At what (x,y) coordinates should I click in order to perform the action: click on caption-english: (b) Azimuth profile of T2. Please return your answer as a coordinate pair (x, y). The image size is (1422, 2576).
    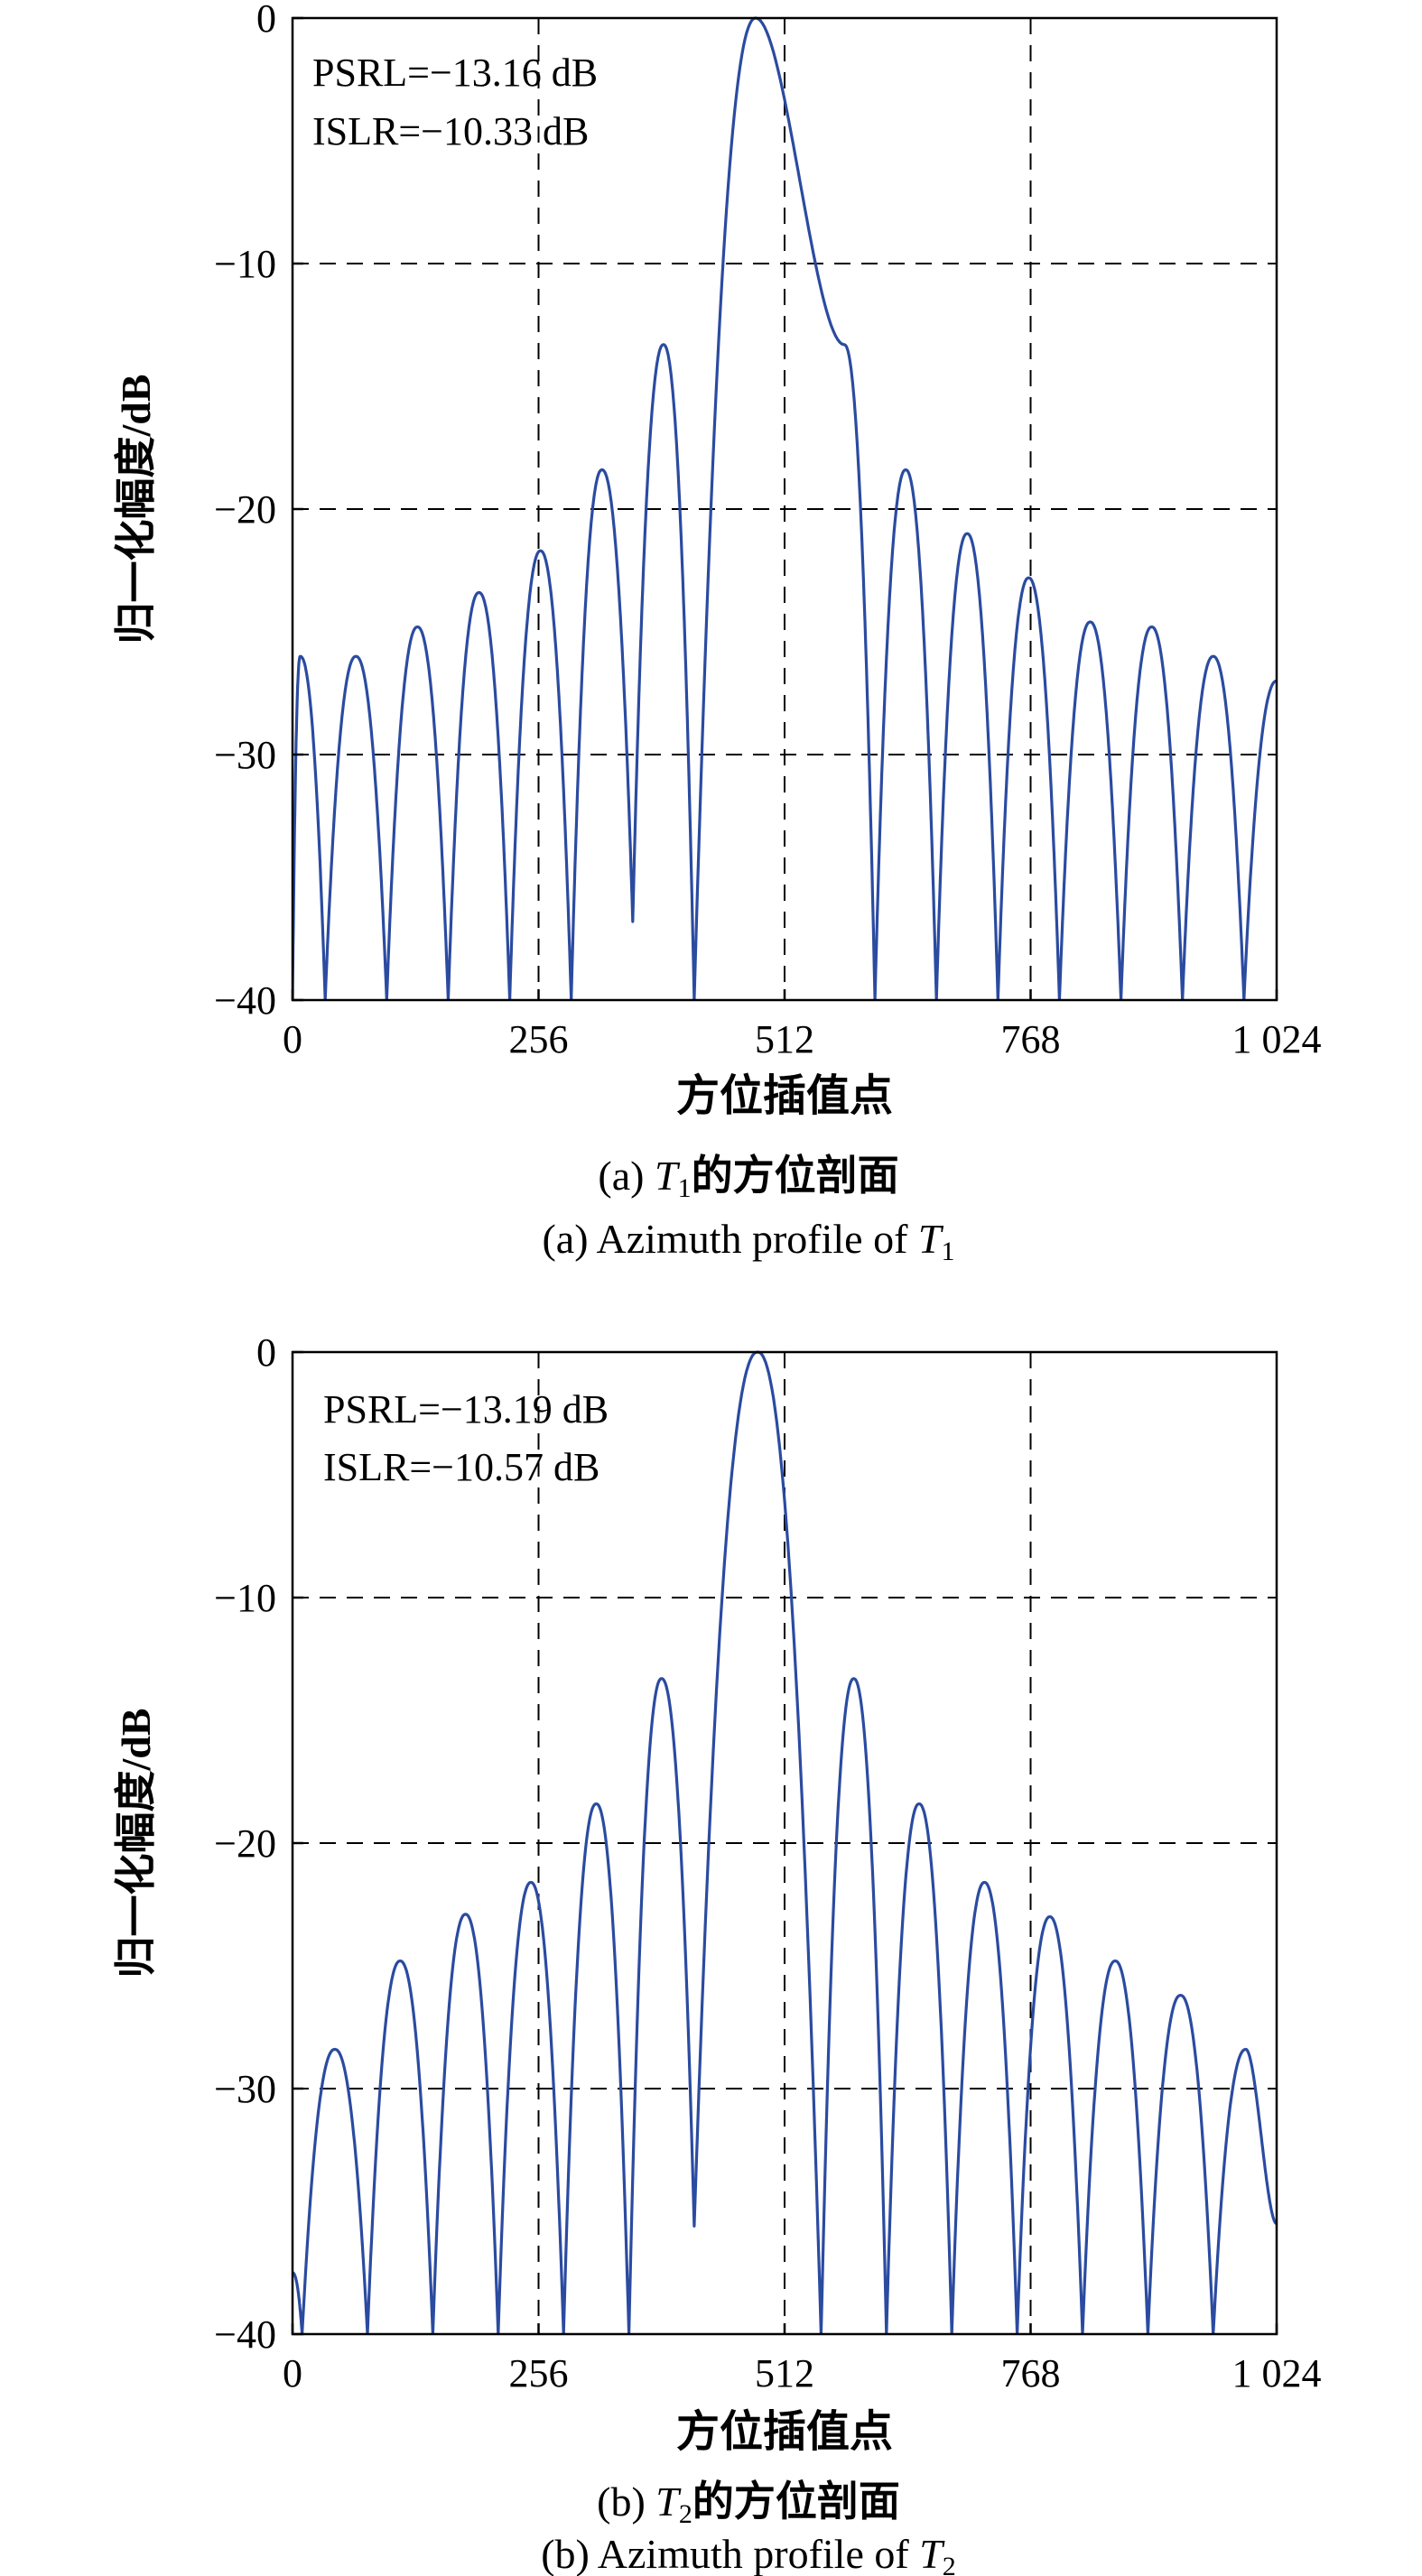
    Looking at the image, I should click on (748, 2553).